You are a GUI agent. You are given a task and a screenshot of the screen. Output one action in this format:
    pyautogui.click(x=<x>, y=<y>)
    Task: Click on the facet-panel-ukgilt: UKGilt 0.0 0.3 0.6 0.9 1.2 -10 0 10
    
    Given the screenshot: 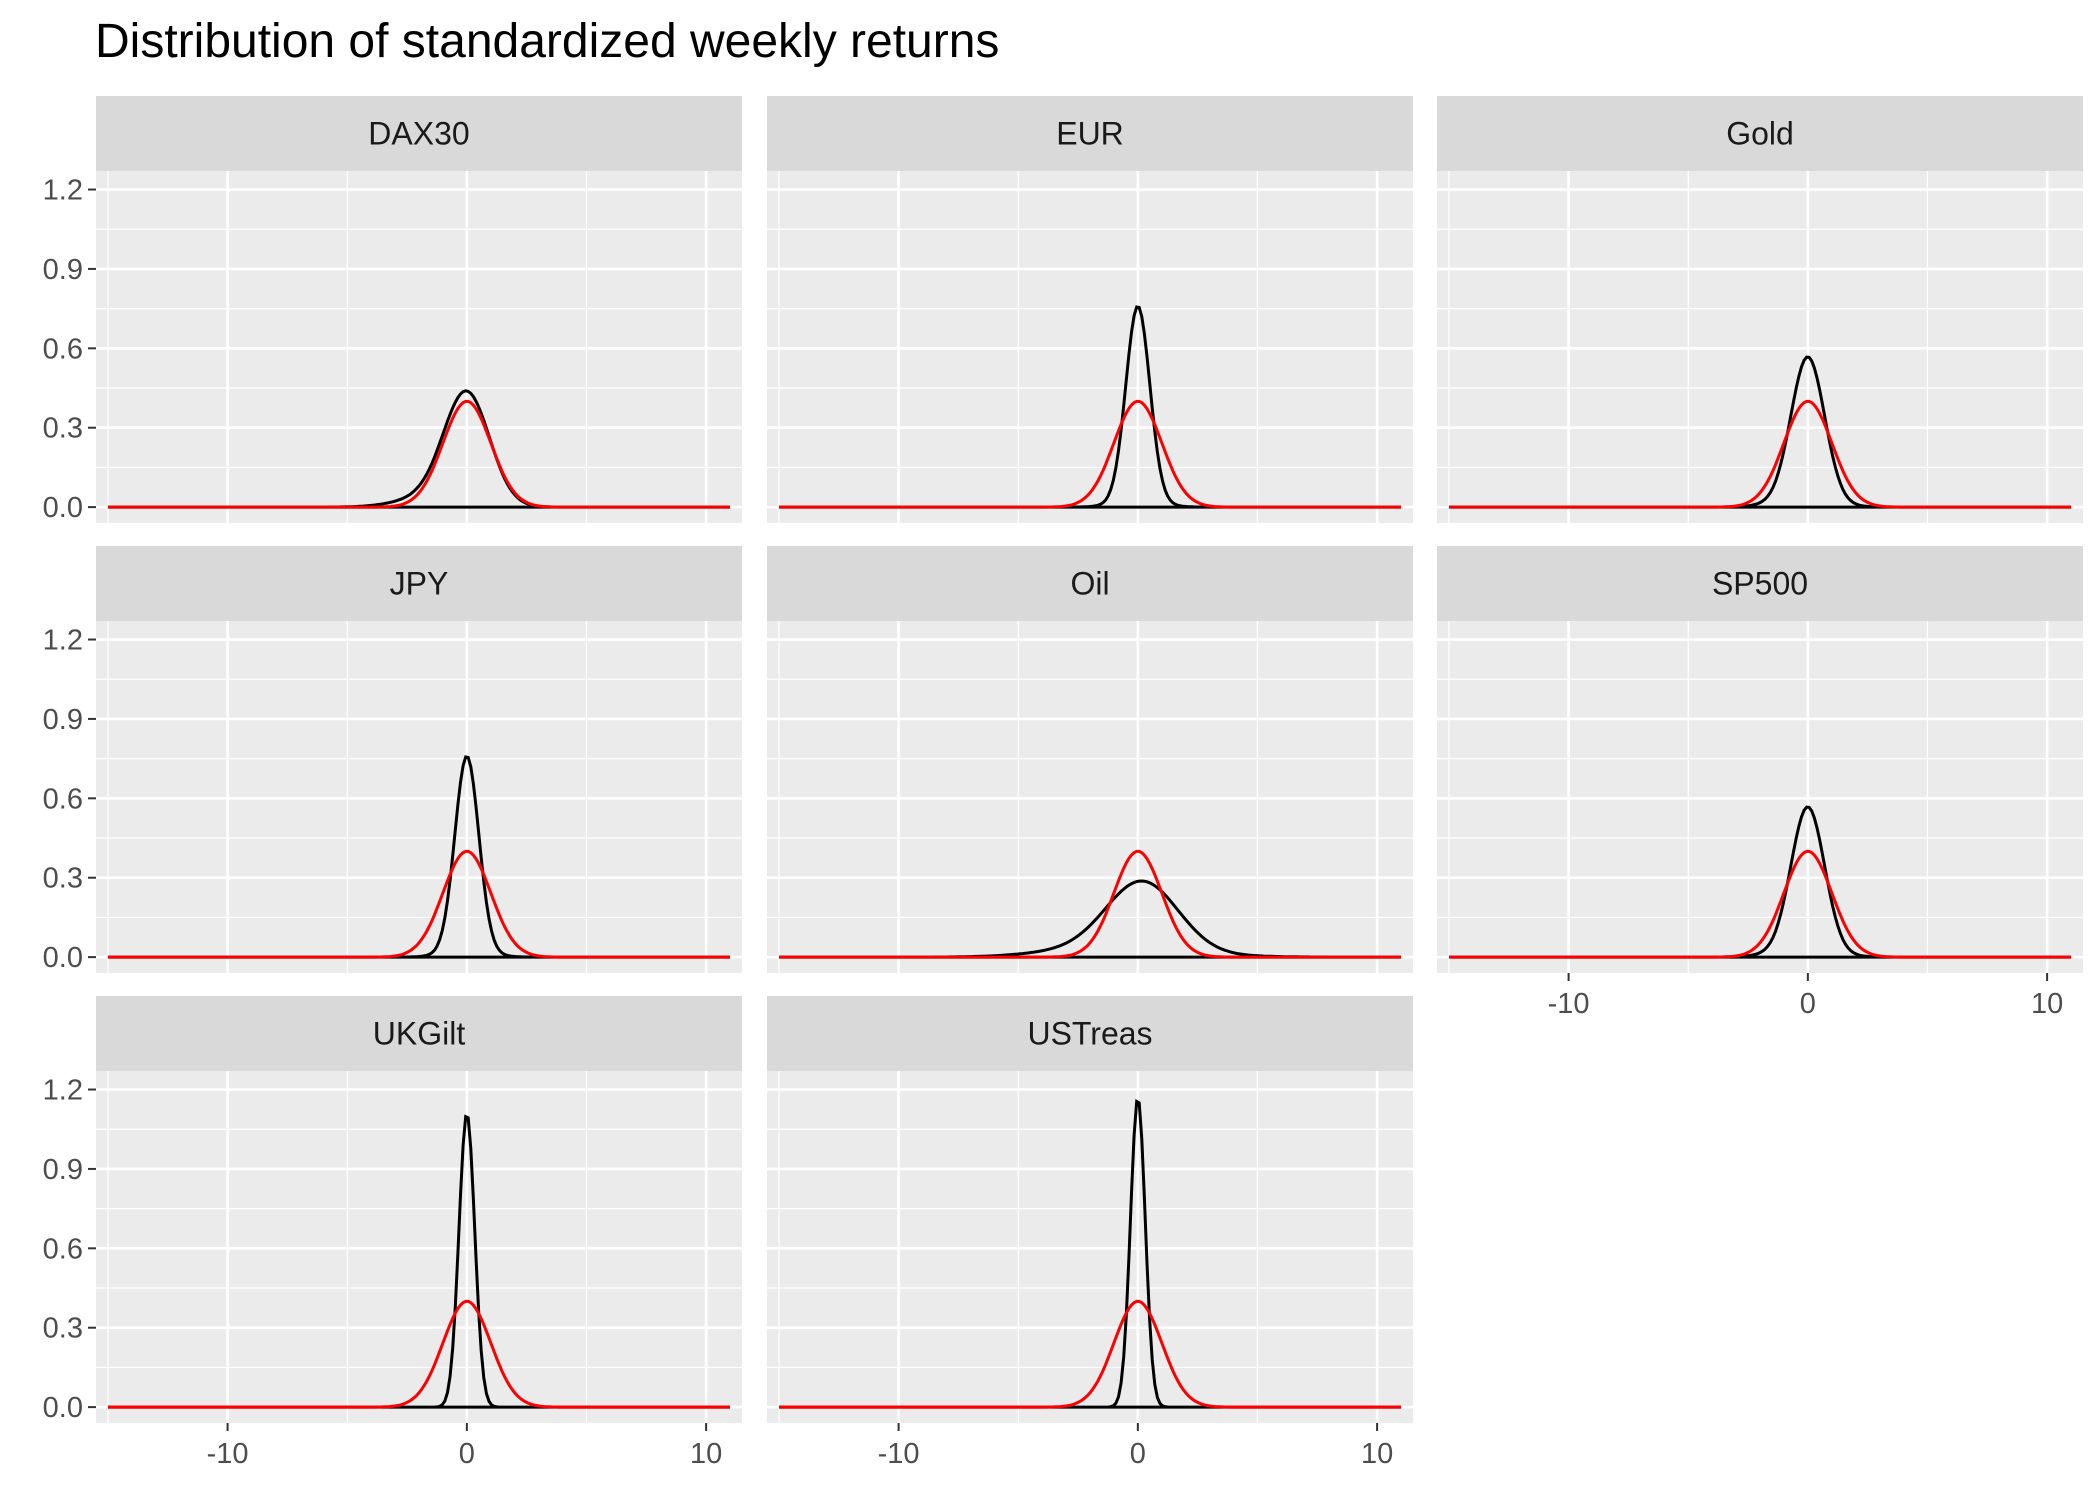 What is the action you would take?
    pyautogui.click(x=392, y=1233)
    